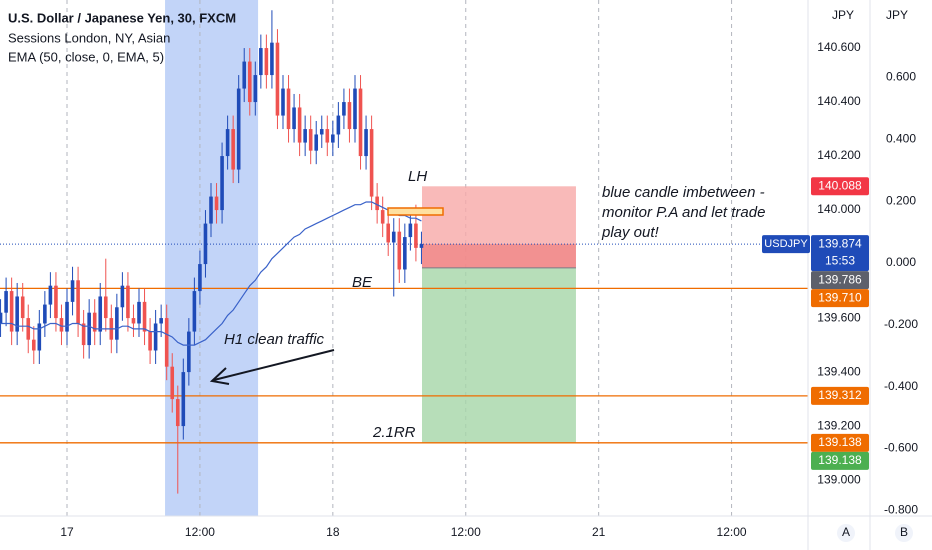 The height and width of the screenshot is (550, 932). Describe the element at coordinates (839, 101) in the screenshot. I see `y-tick-label: 140.400` at that location.